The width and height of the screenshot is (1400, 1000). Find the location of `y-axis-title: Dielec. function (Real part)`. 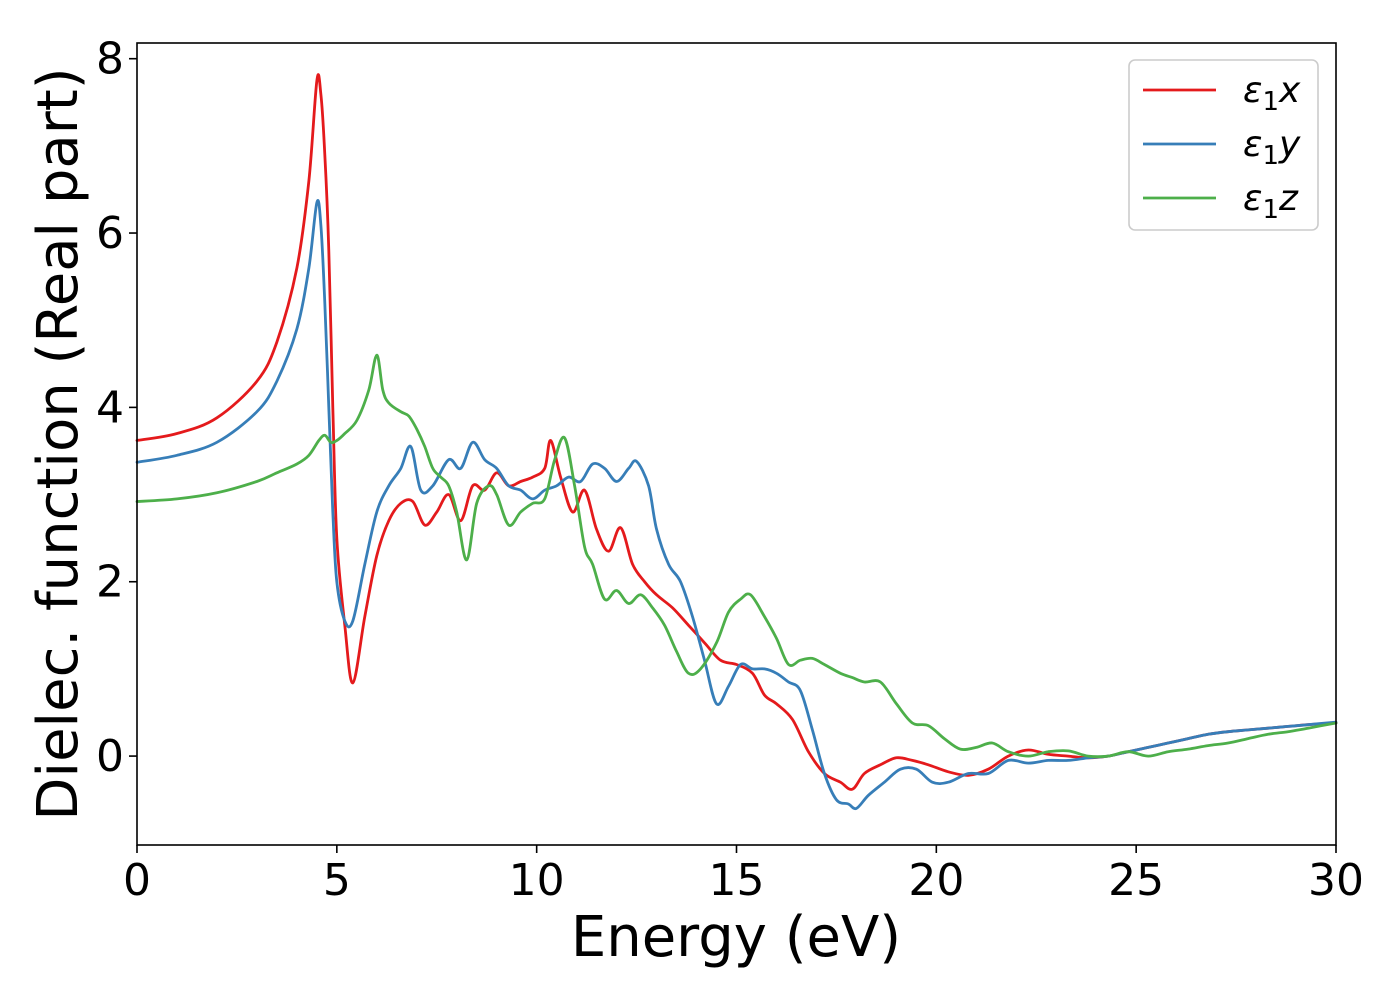

y-axis-title: Dielec. function (Real part) is located at coordinates (58, 443).